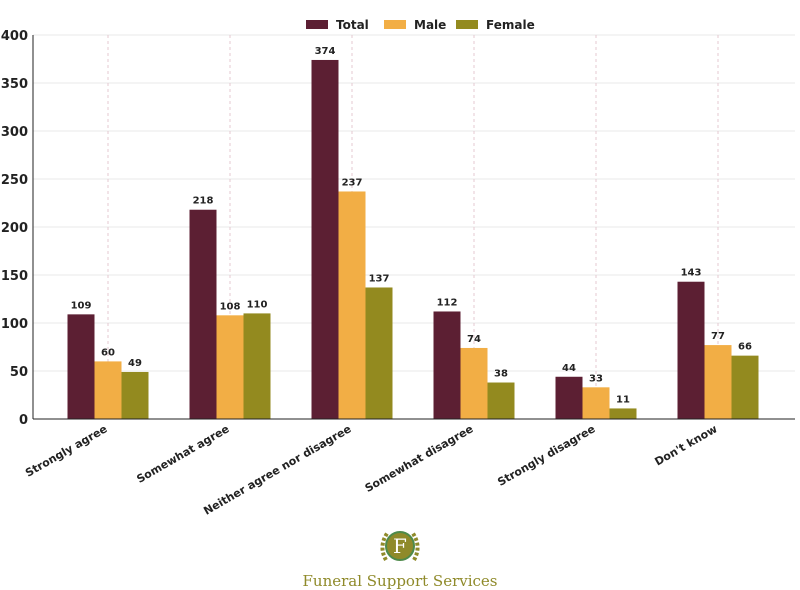 The image size is (800, 590). Describe the element at coordinates (14, 276) in the screenshot. I see `y-tick-label: 150` at that location.